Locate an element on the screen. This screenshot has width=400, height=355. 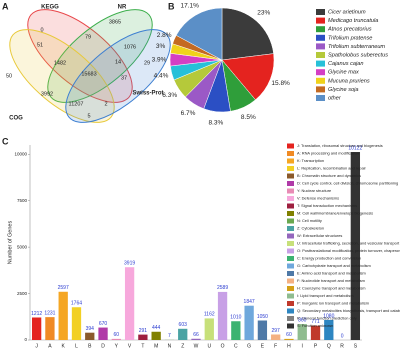
bar-value-label: 10122 is located at coordinates (355, 148).